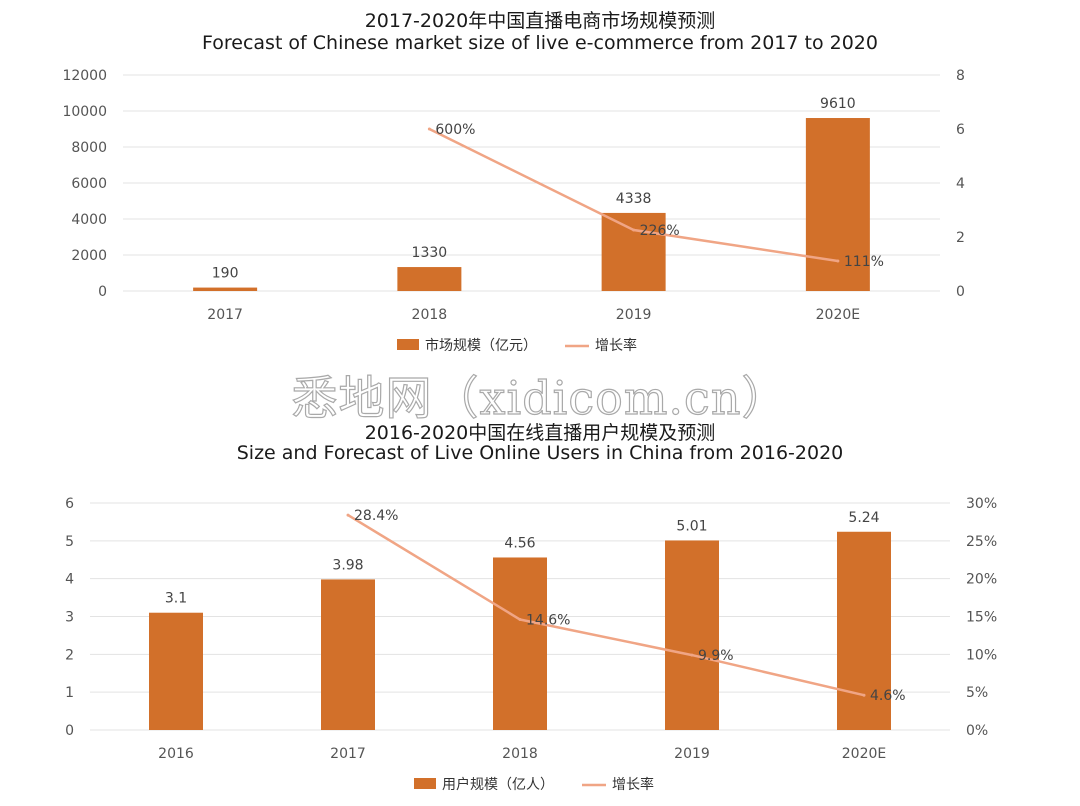 The image size is (1080, 806). What do you see at coordinates (660, 231) in the screenshot?
I see `chart1-growth-label: 226%` at bounding box center [660, 231].